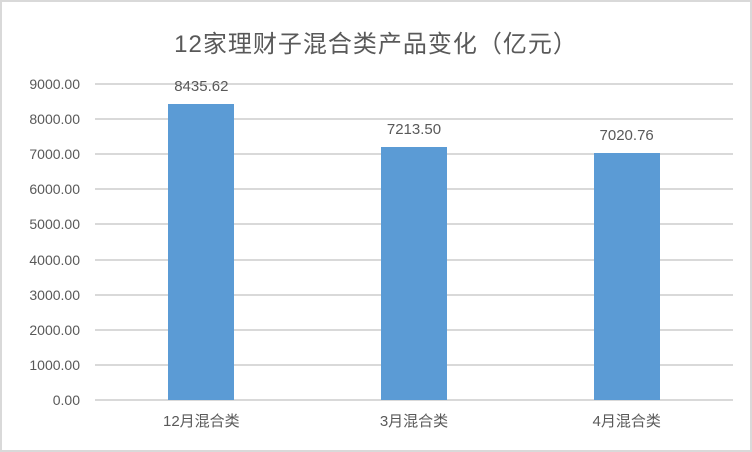 Image resolution: width=752 pixels, height=452 pixels. I want to click on chart-title: 12家理财子混合类产品变化（亿元）, so click(376, 44).